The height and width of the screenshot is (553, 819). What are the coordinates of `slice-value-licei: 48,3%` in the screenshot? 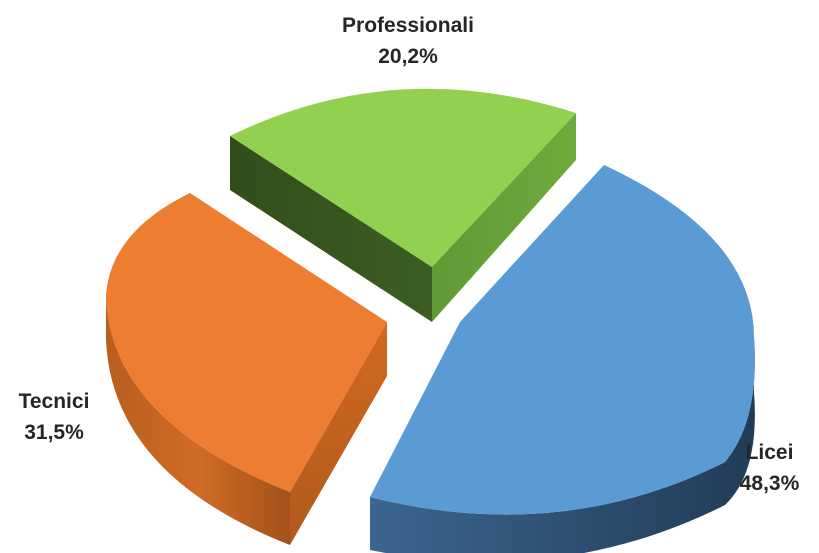 It's located at (769, 483).